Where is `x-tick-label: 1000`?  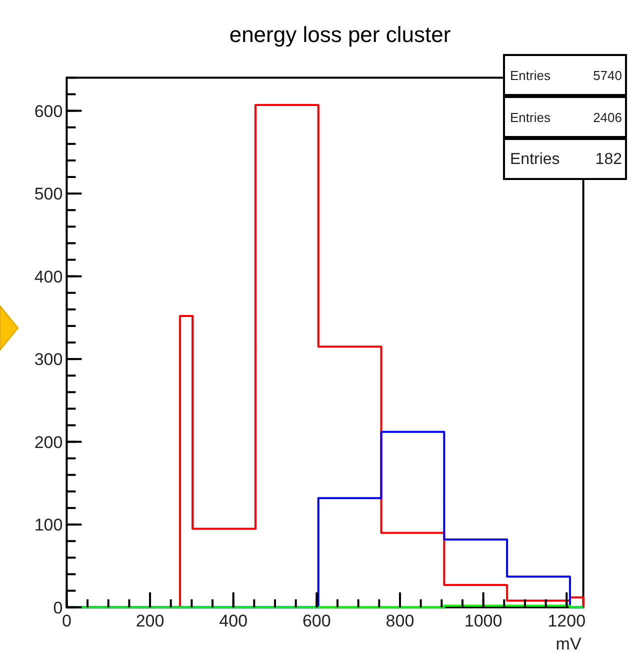
x-tick-label: 1000 is located at coordinates (483, 620).